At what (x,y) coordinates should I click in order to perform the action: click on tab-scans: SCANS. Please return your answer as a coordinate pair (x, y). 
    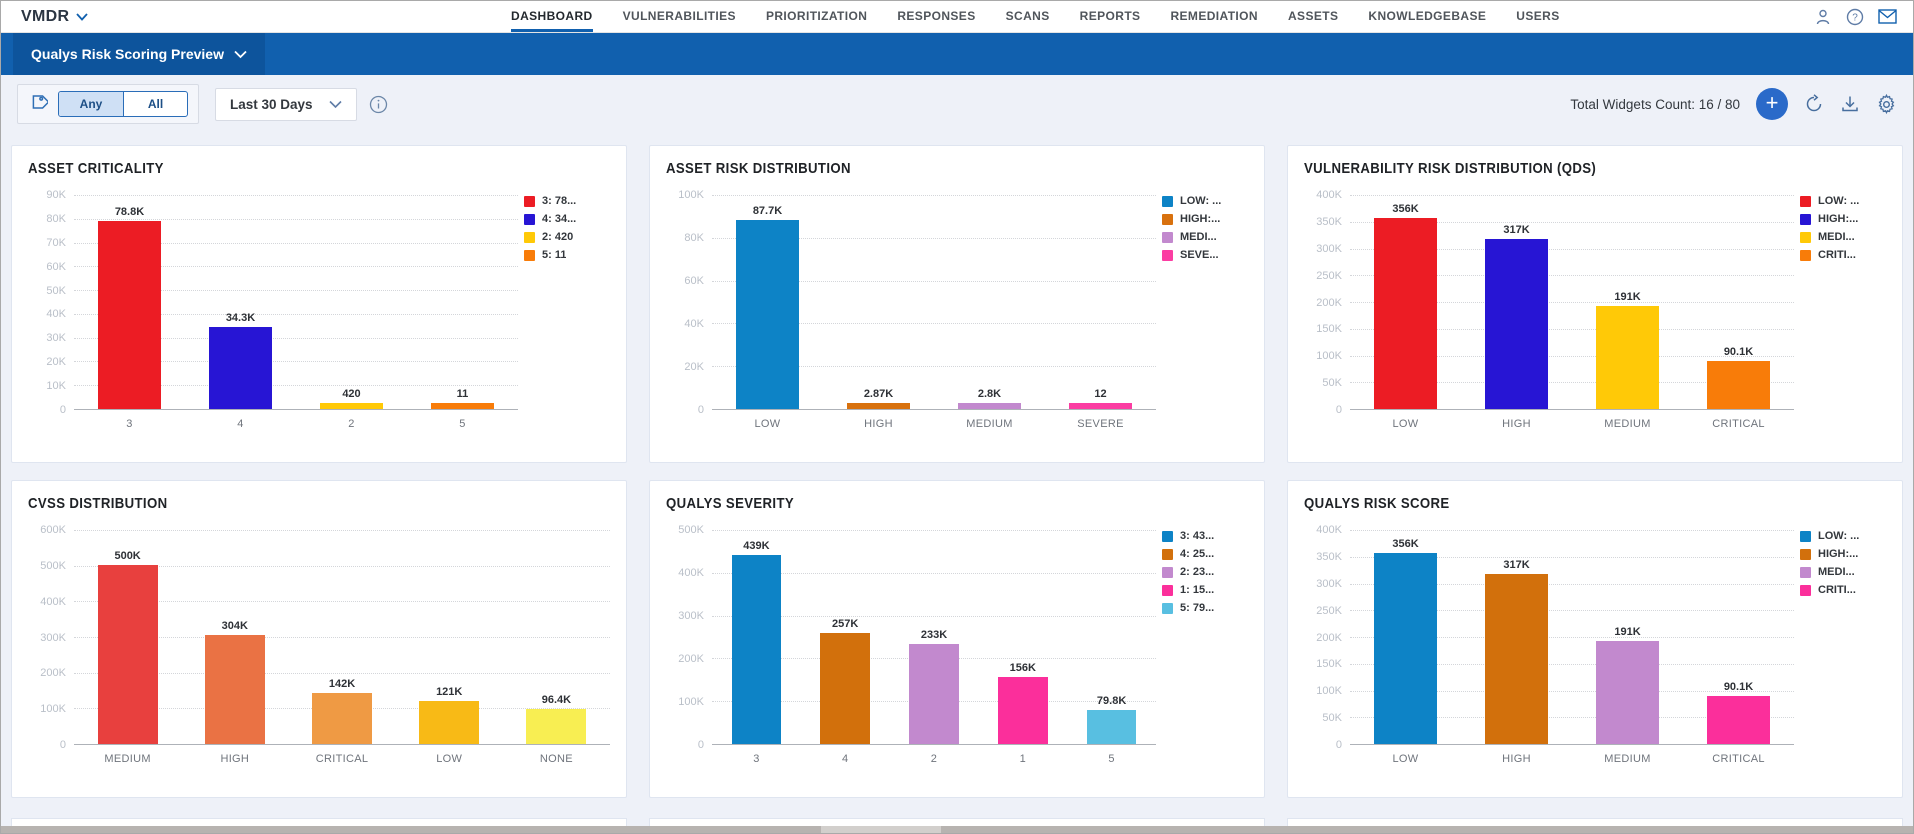
    Looking at the image, I should click on (1027, 16).